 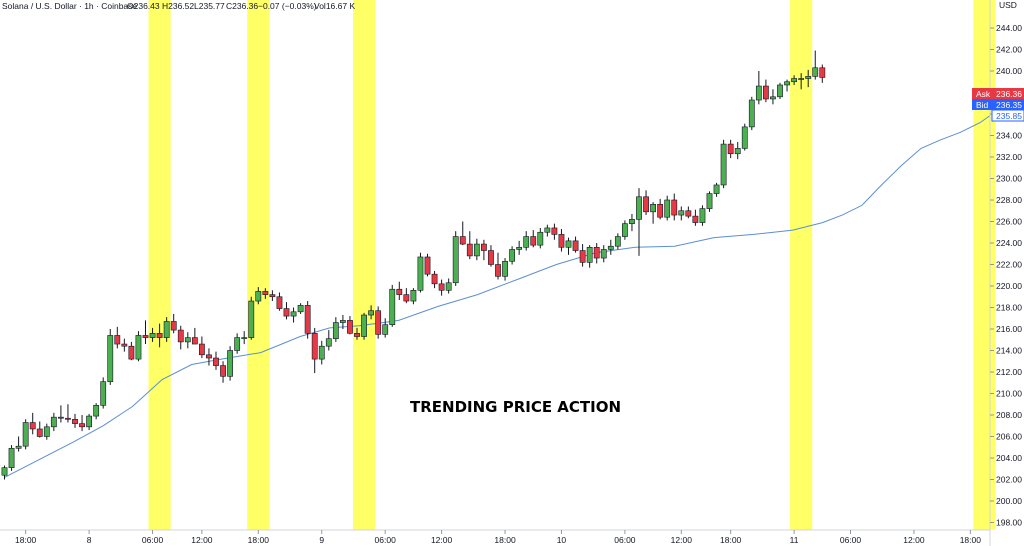 What do you see at coordinates (515, 407) in the screenshot?
I see `trending-annotation: TRENDING PRICE ACTION` at bounding box center [515, 407].